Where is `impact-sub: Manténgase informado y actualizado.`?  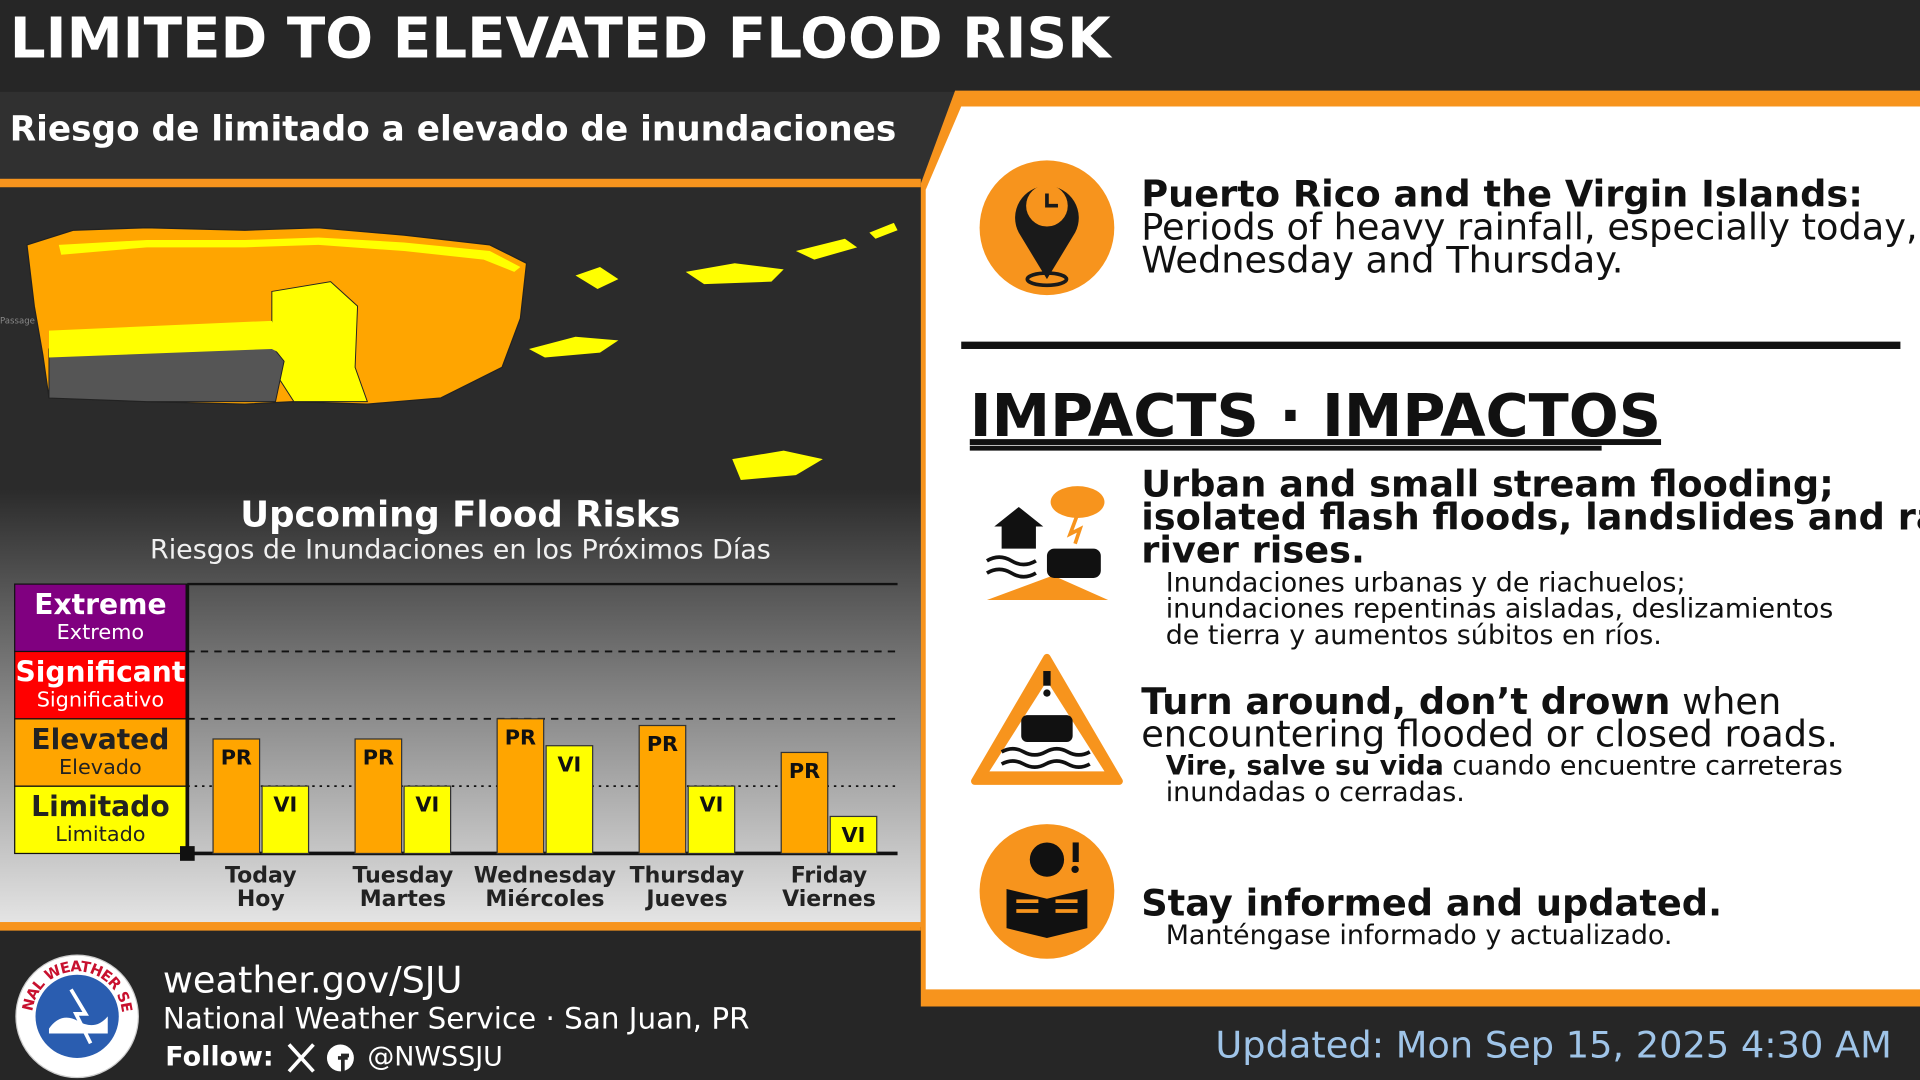
impact-sub: Manténgase informado y actualizado. is located at coordinates (1419, 935).